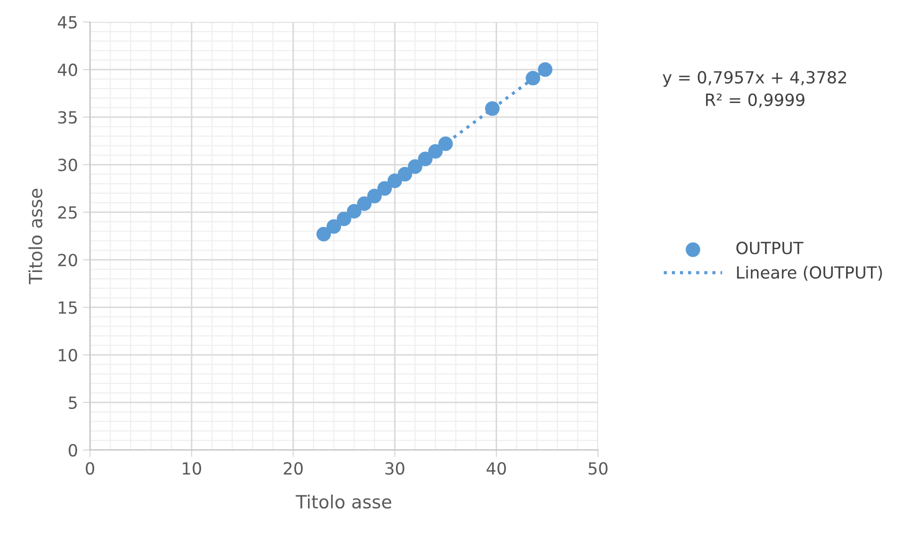 This screenshot has width=907, height=536. I want to click on y-tick-label: 45, so click(67, 22).